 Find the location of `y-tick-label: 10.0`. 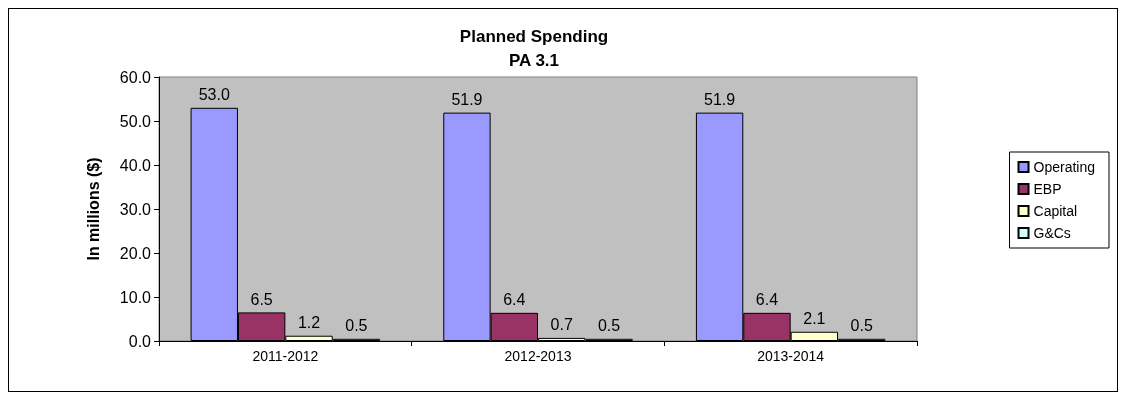

y-tick-label: 10.0 is located at coordinates (135, 297).